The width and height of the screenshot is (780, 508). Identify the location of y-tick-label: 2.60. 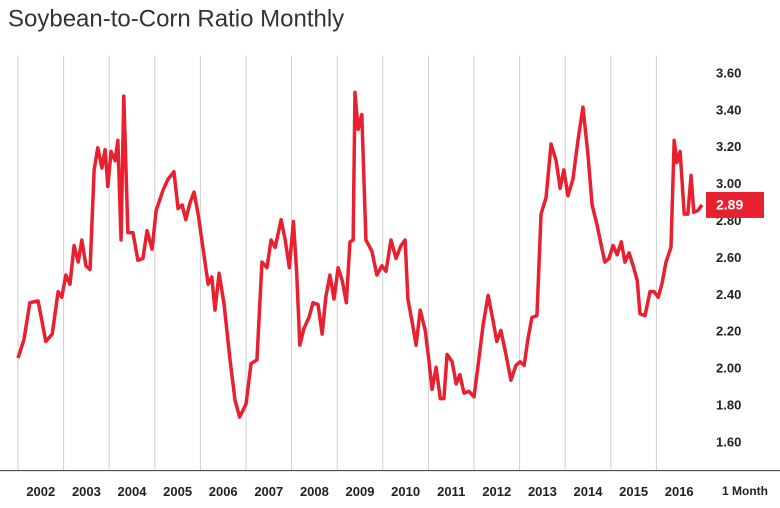
(728, 257).